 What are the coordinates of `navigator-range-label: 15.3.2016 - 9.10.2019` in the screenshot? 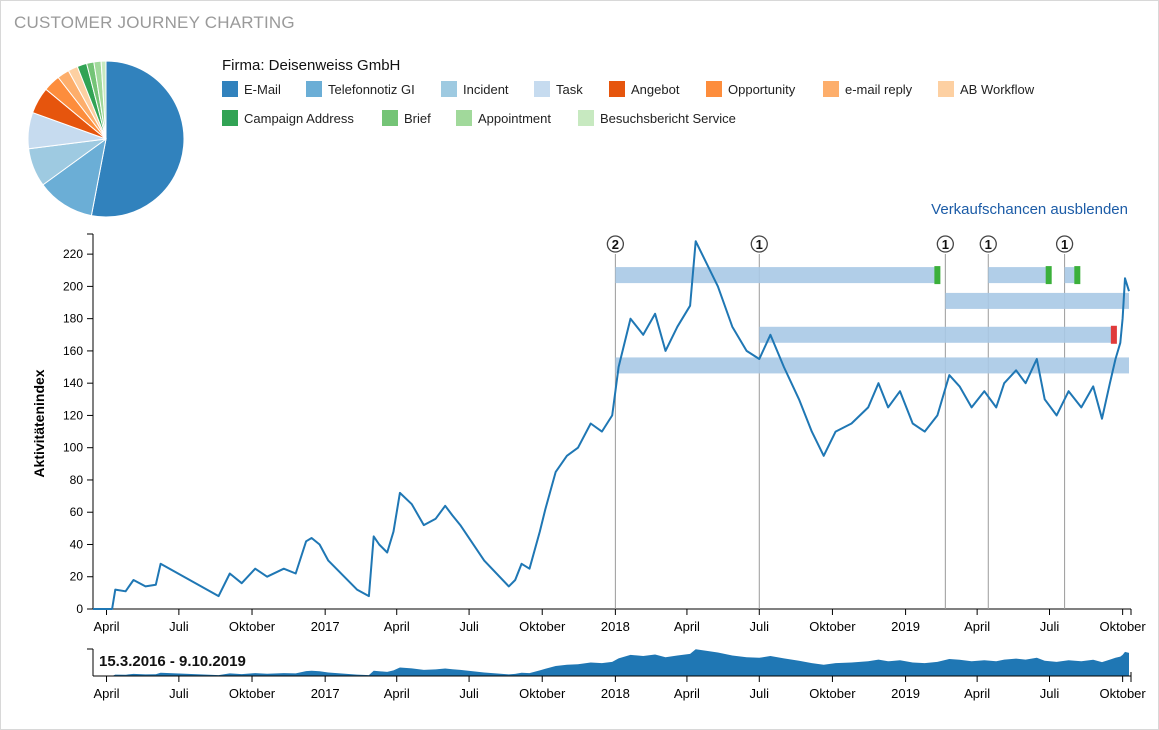 It's located at (172, 661).